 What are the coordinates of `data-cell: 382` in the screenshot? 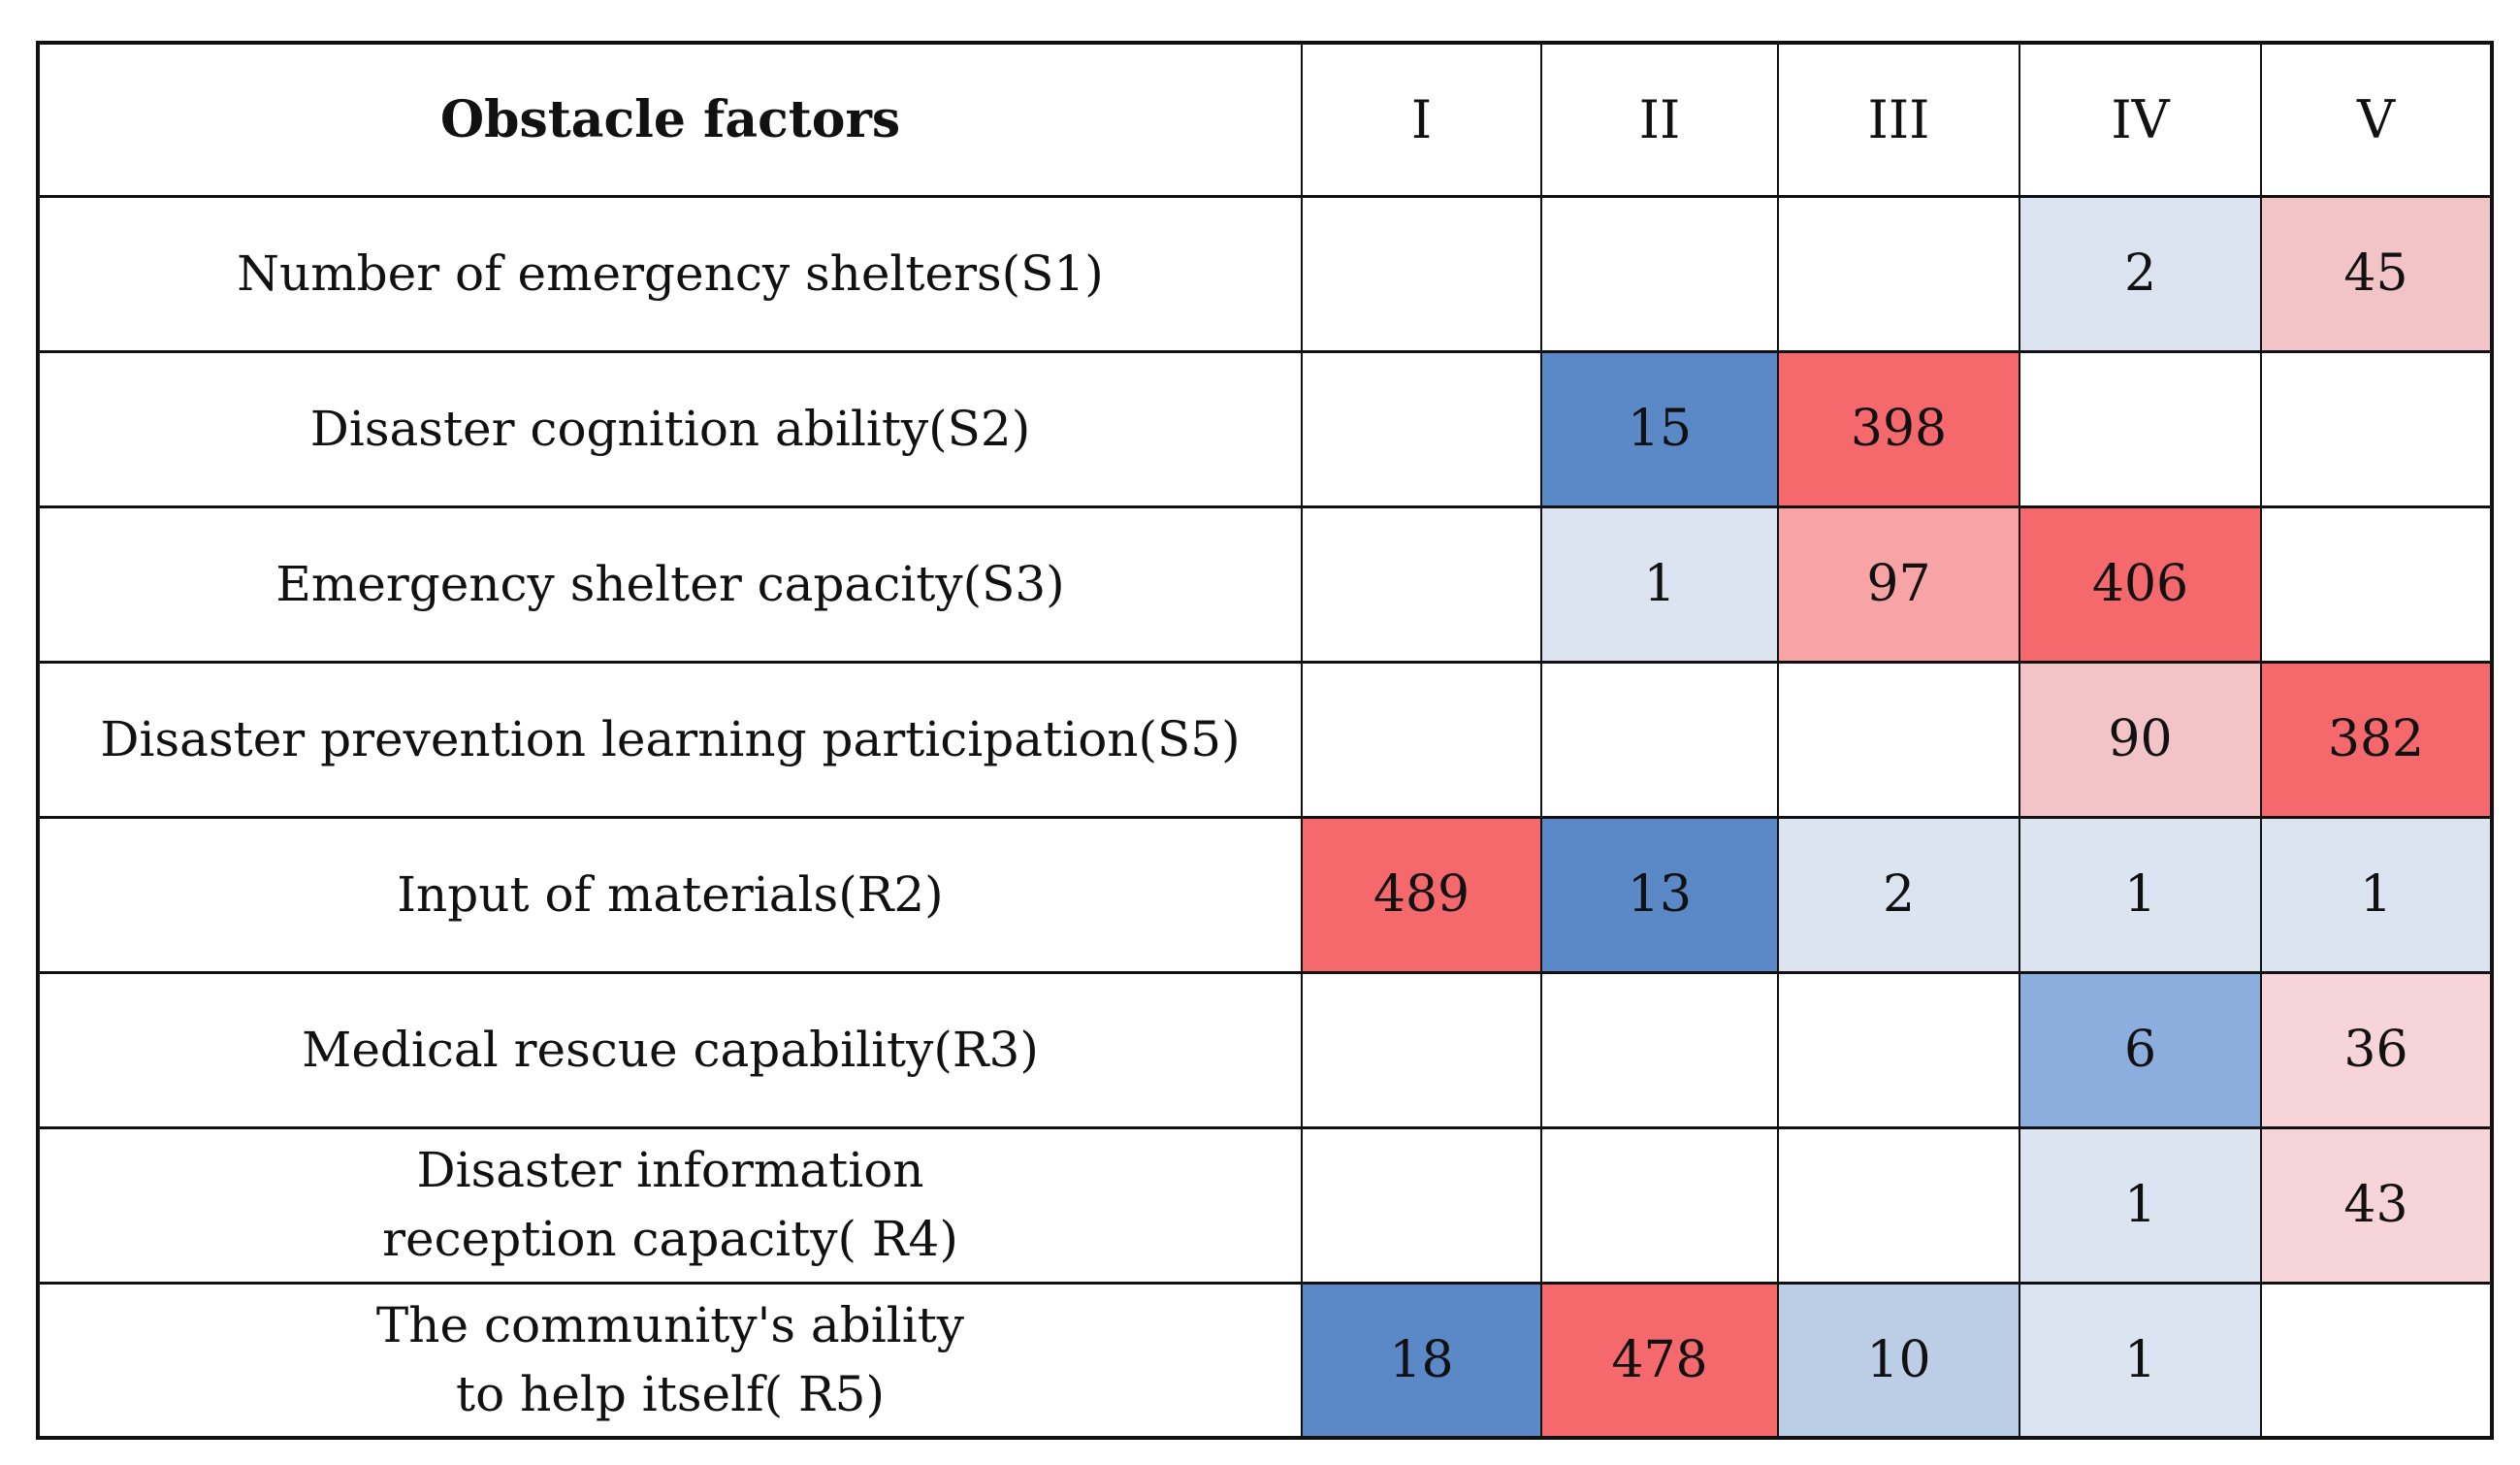 It's located at (2376, 739).